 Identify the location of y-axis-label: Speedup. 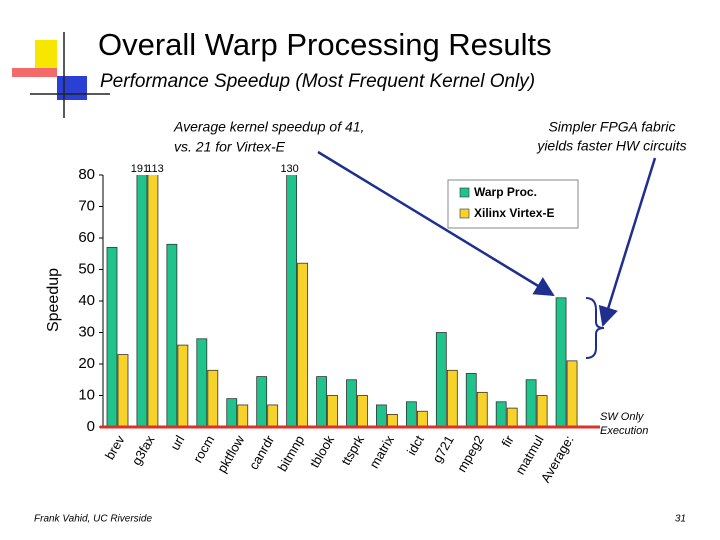
(53, 300).